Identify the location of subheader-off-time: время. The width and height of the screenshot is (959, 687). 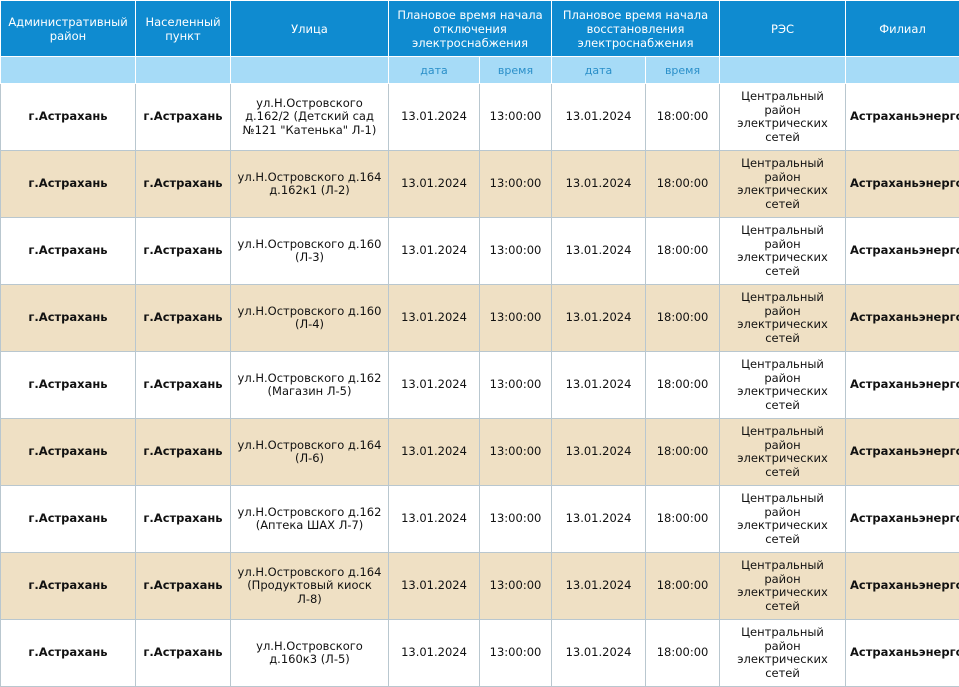
(515, 70).